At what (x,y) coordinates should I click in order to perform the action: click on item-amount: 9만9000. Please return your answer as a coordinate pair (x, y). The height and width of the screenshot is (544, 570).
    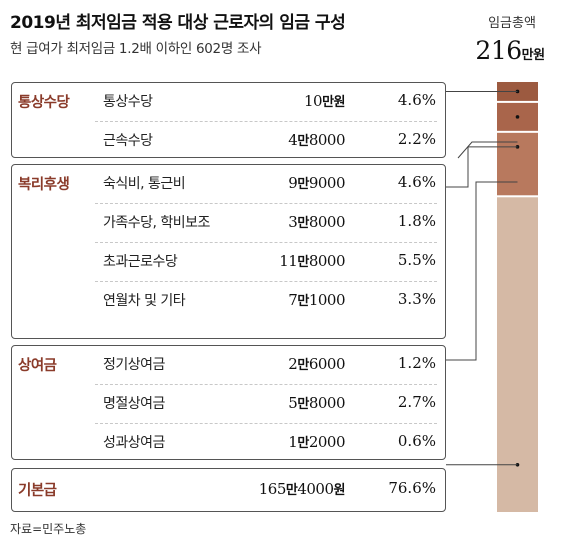
    Looking at the image, I should click on (272, 182).